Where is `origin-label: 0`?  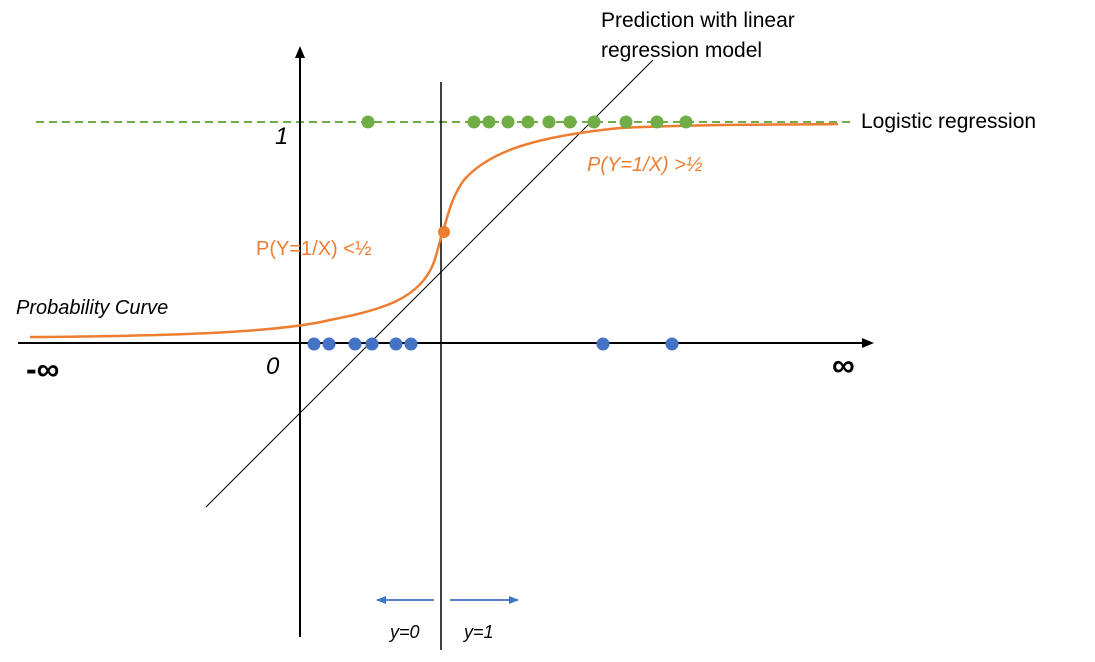
origin-label: 0 is located at coordinates (273, 366).